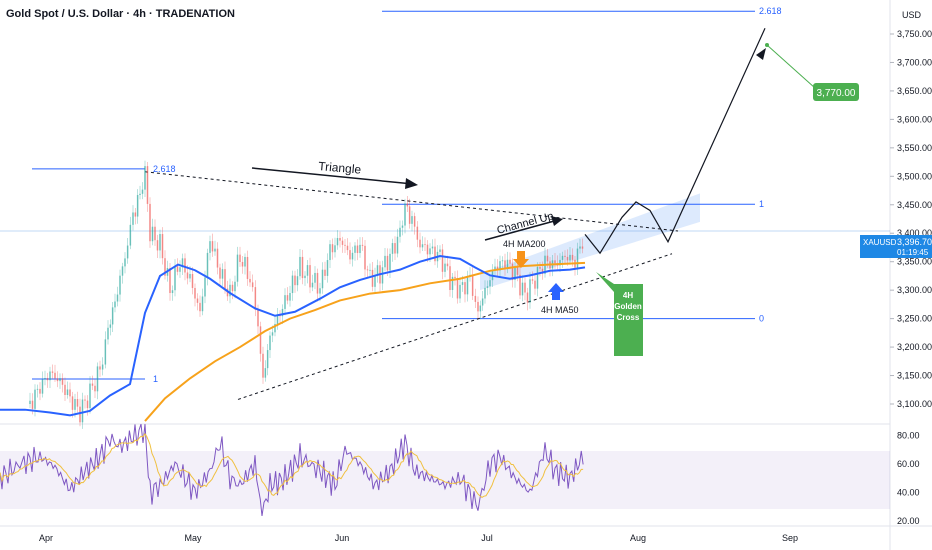  I want to click on rsi-ma-line, so click(292, 466).